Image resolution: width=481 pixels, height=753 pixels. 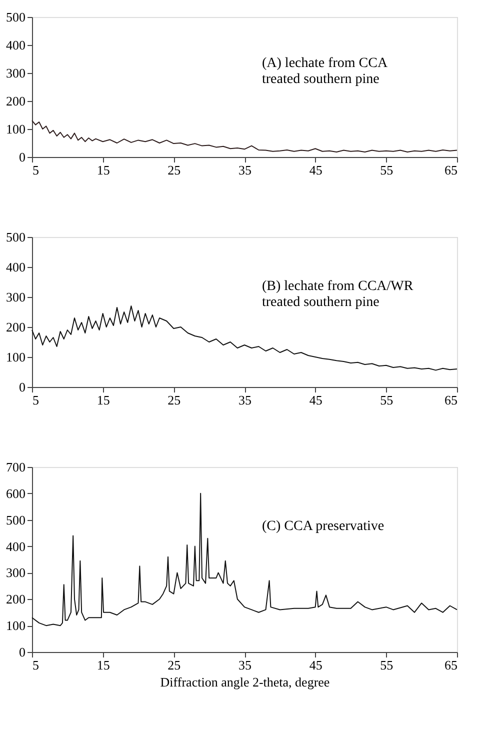 I want to click on line-series, so click(x=245, y=136).